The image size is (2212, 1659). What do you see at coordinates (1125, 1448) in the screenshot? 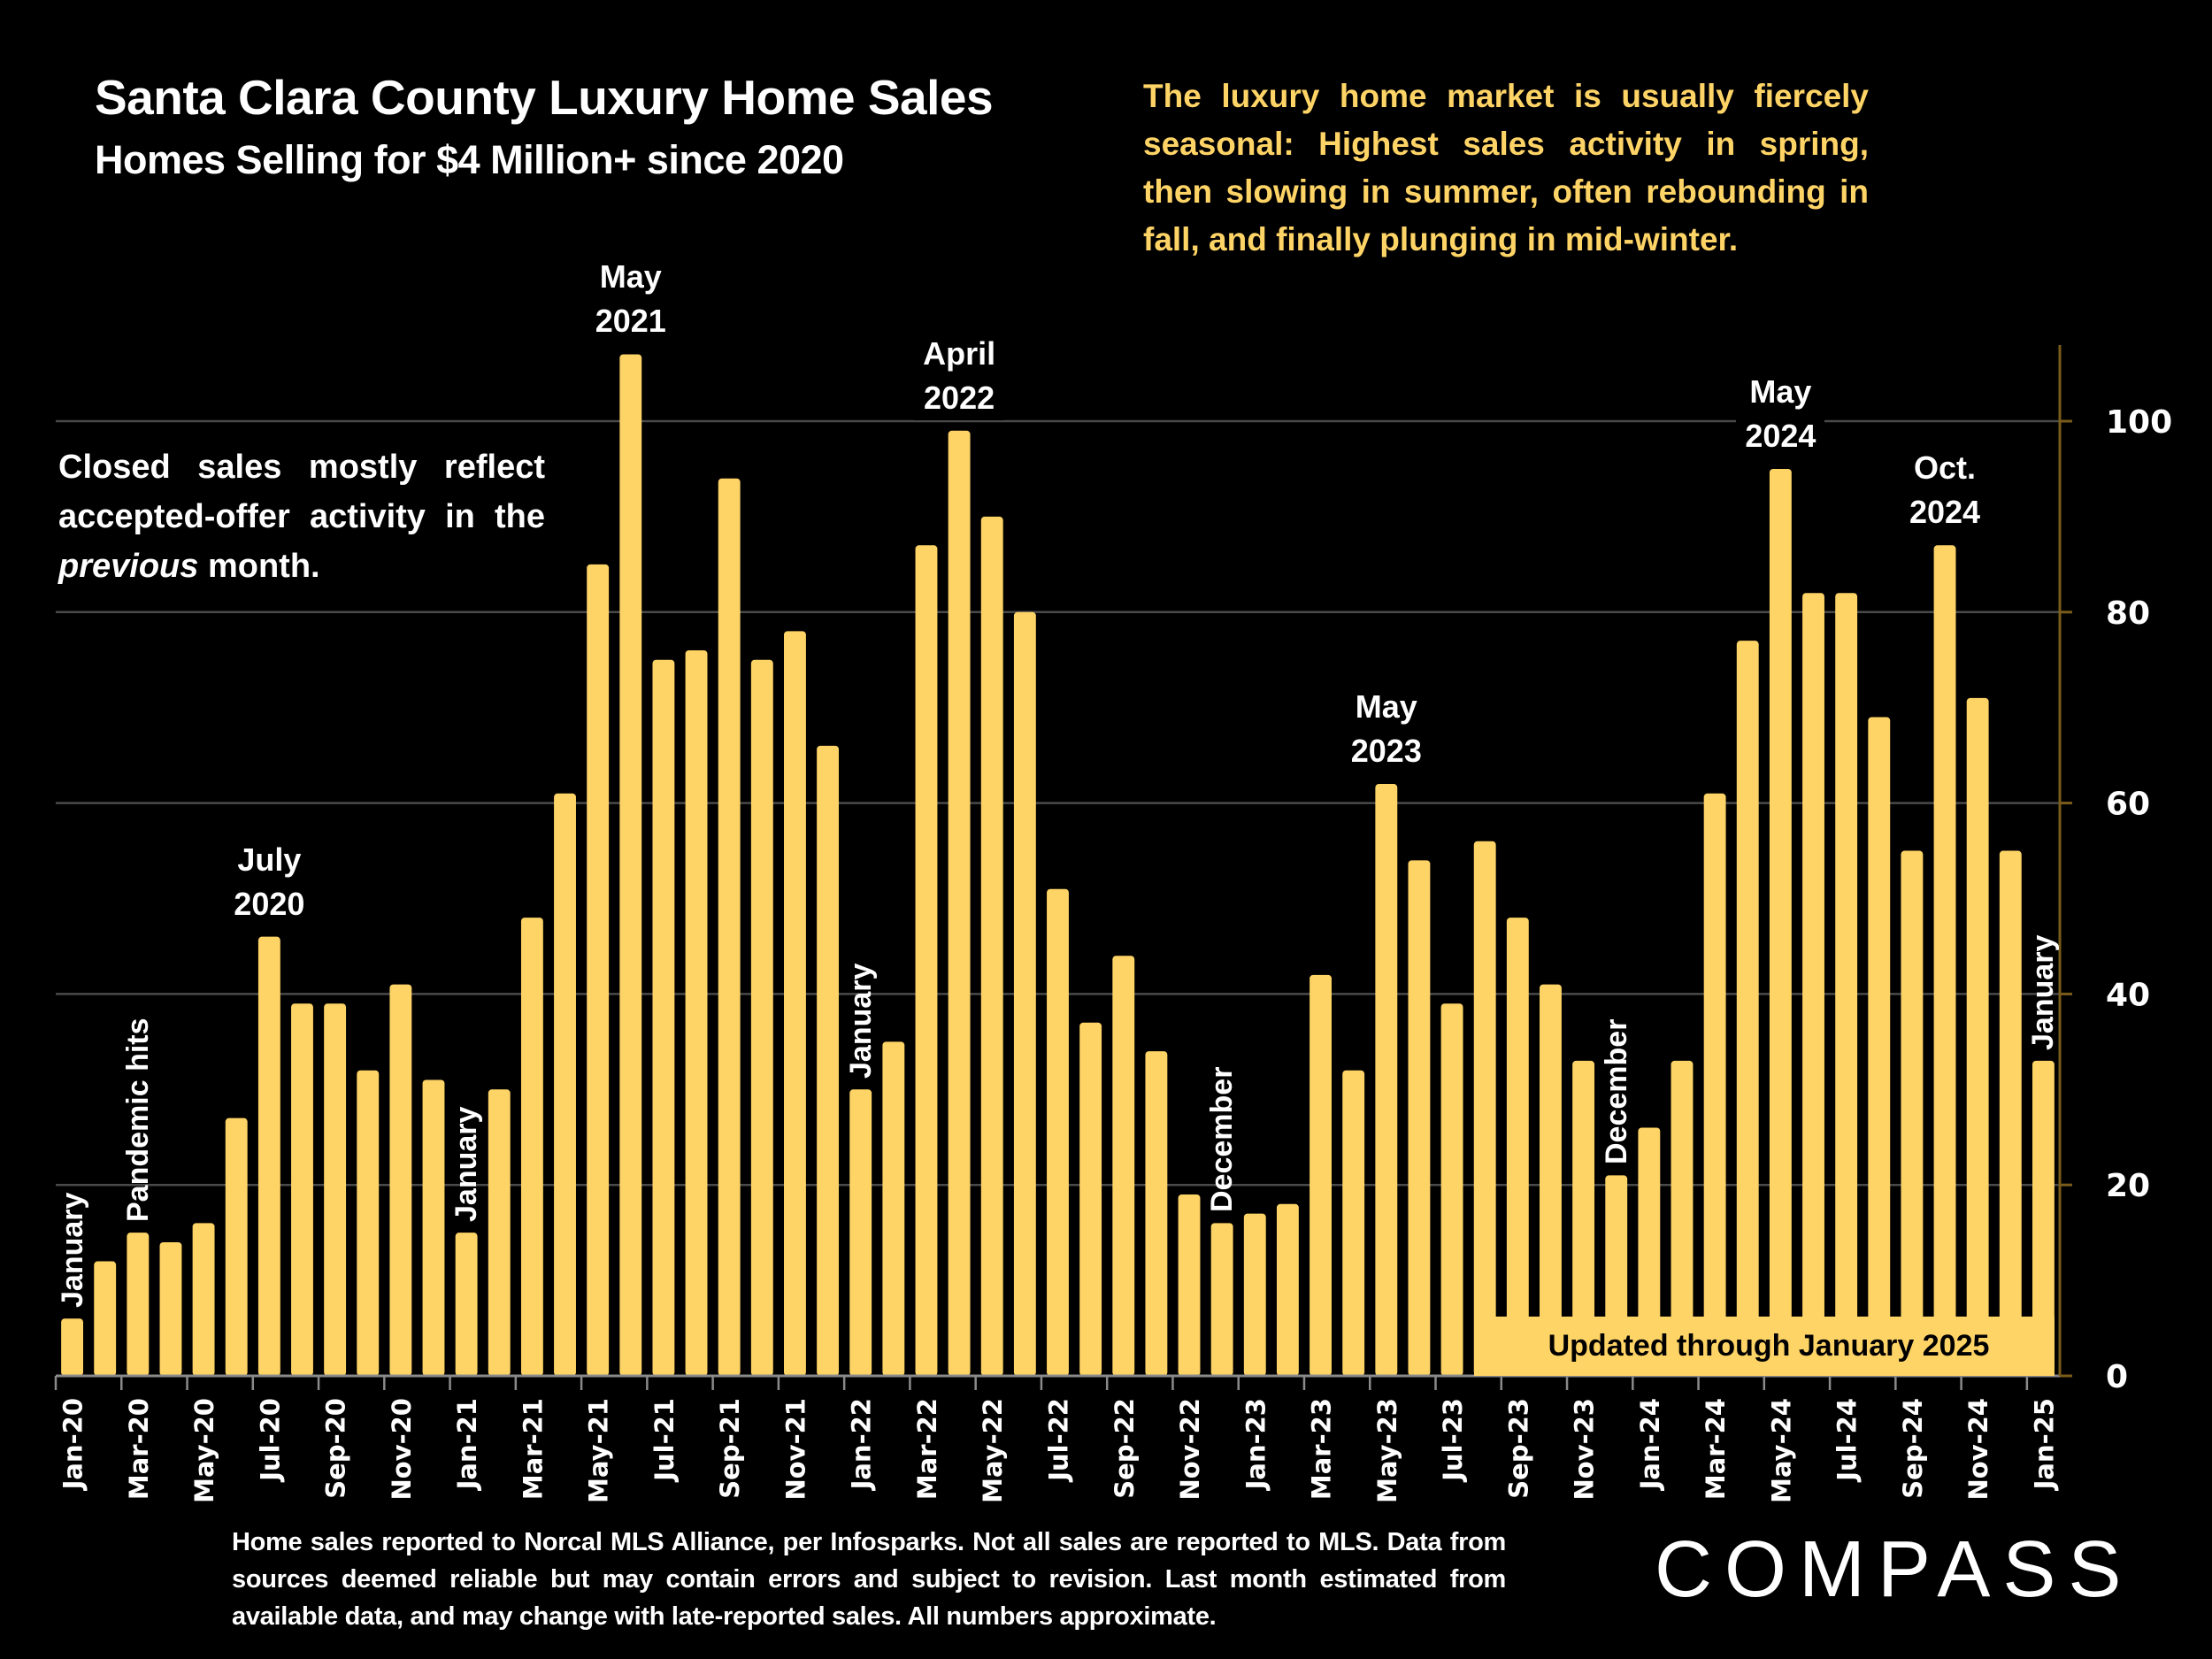
I see `x-tick-label: Sep-22` at bounding box center [1125, 1448].